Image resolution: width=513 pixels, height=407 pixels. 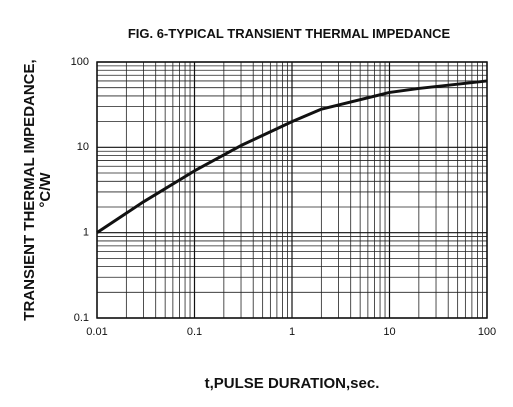 What do you see at coordinates (80, 62) in the screenshot?
I see `y-tick-label: 100` at bounding box center [80, 62].